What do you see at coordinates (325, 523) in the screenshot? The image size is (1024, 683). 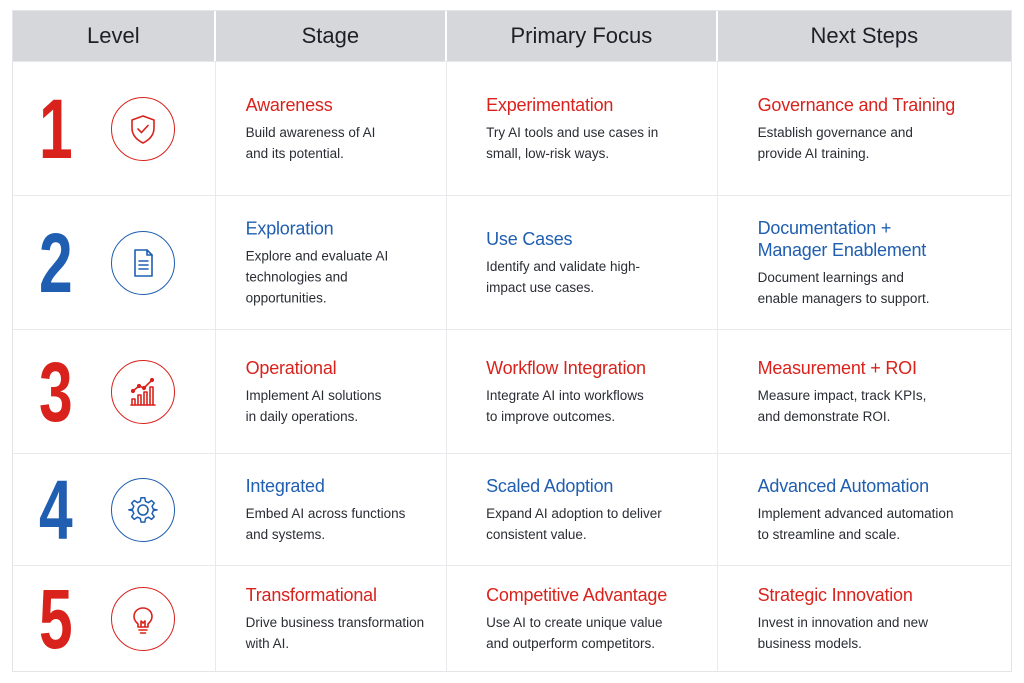 I see `stage-description: Embed AI across functions and systems.` at bounding box center [325, 523].